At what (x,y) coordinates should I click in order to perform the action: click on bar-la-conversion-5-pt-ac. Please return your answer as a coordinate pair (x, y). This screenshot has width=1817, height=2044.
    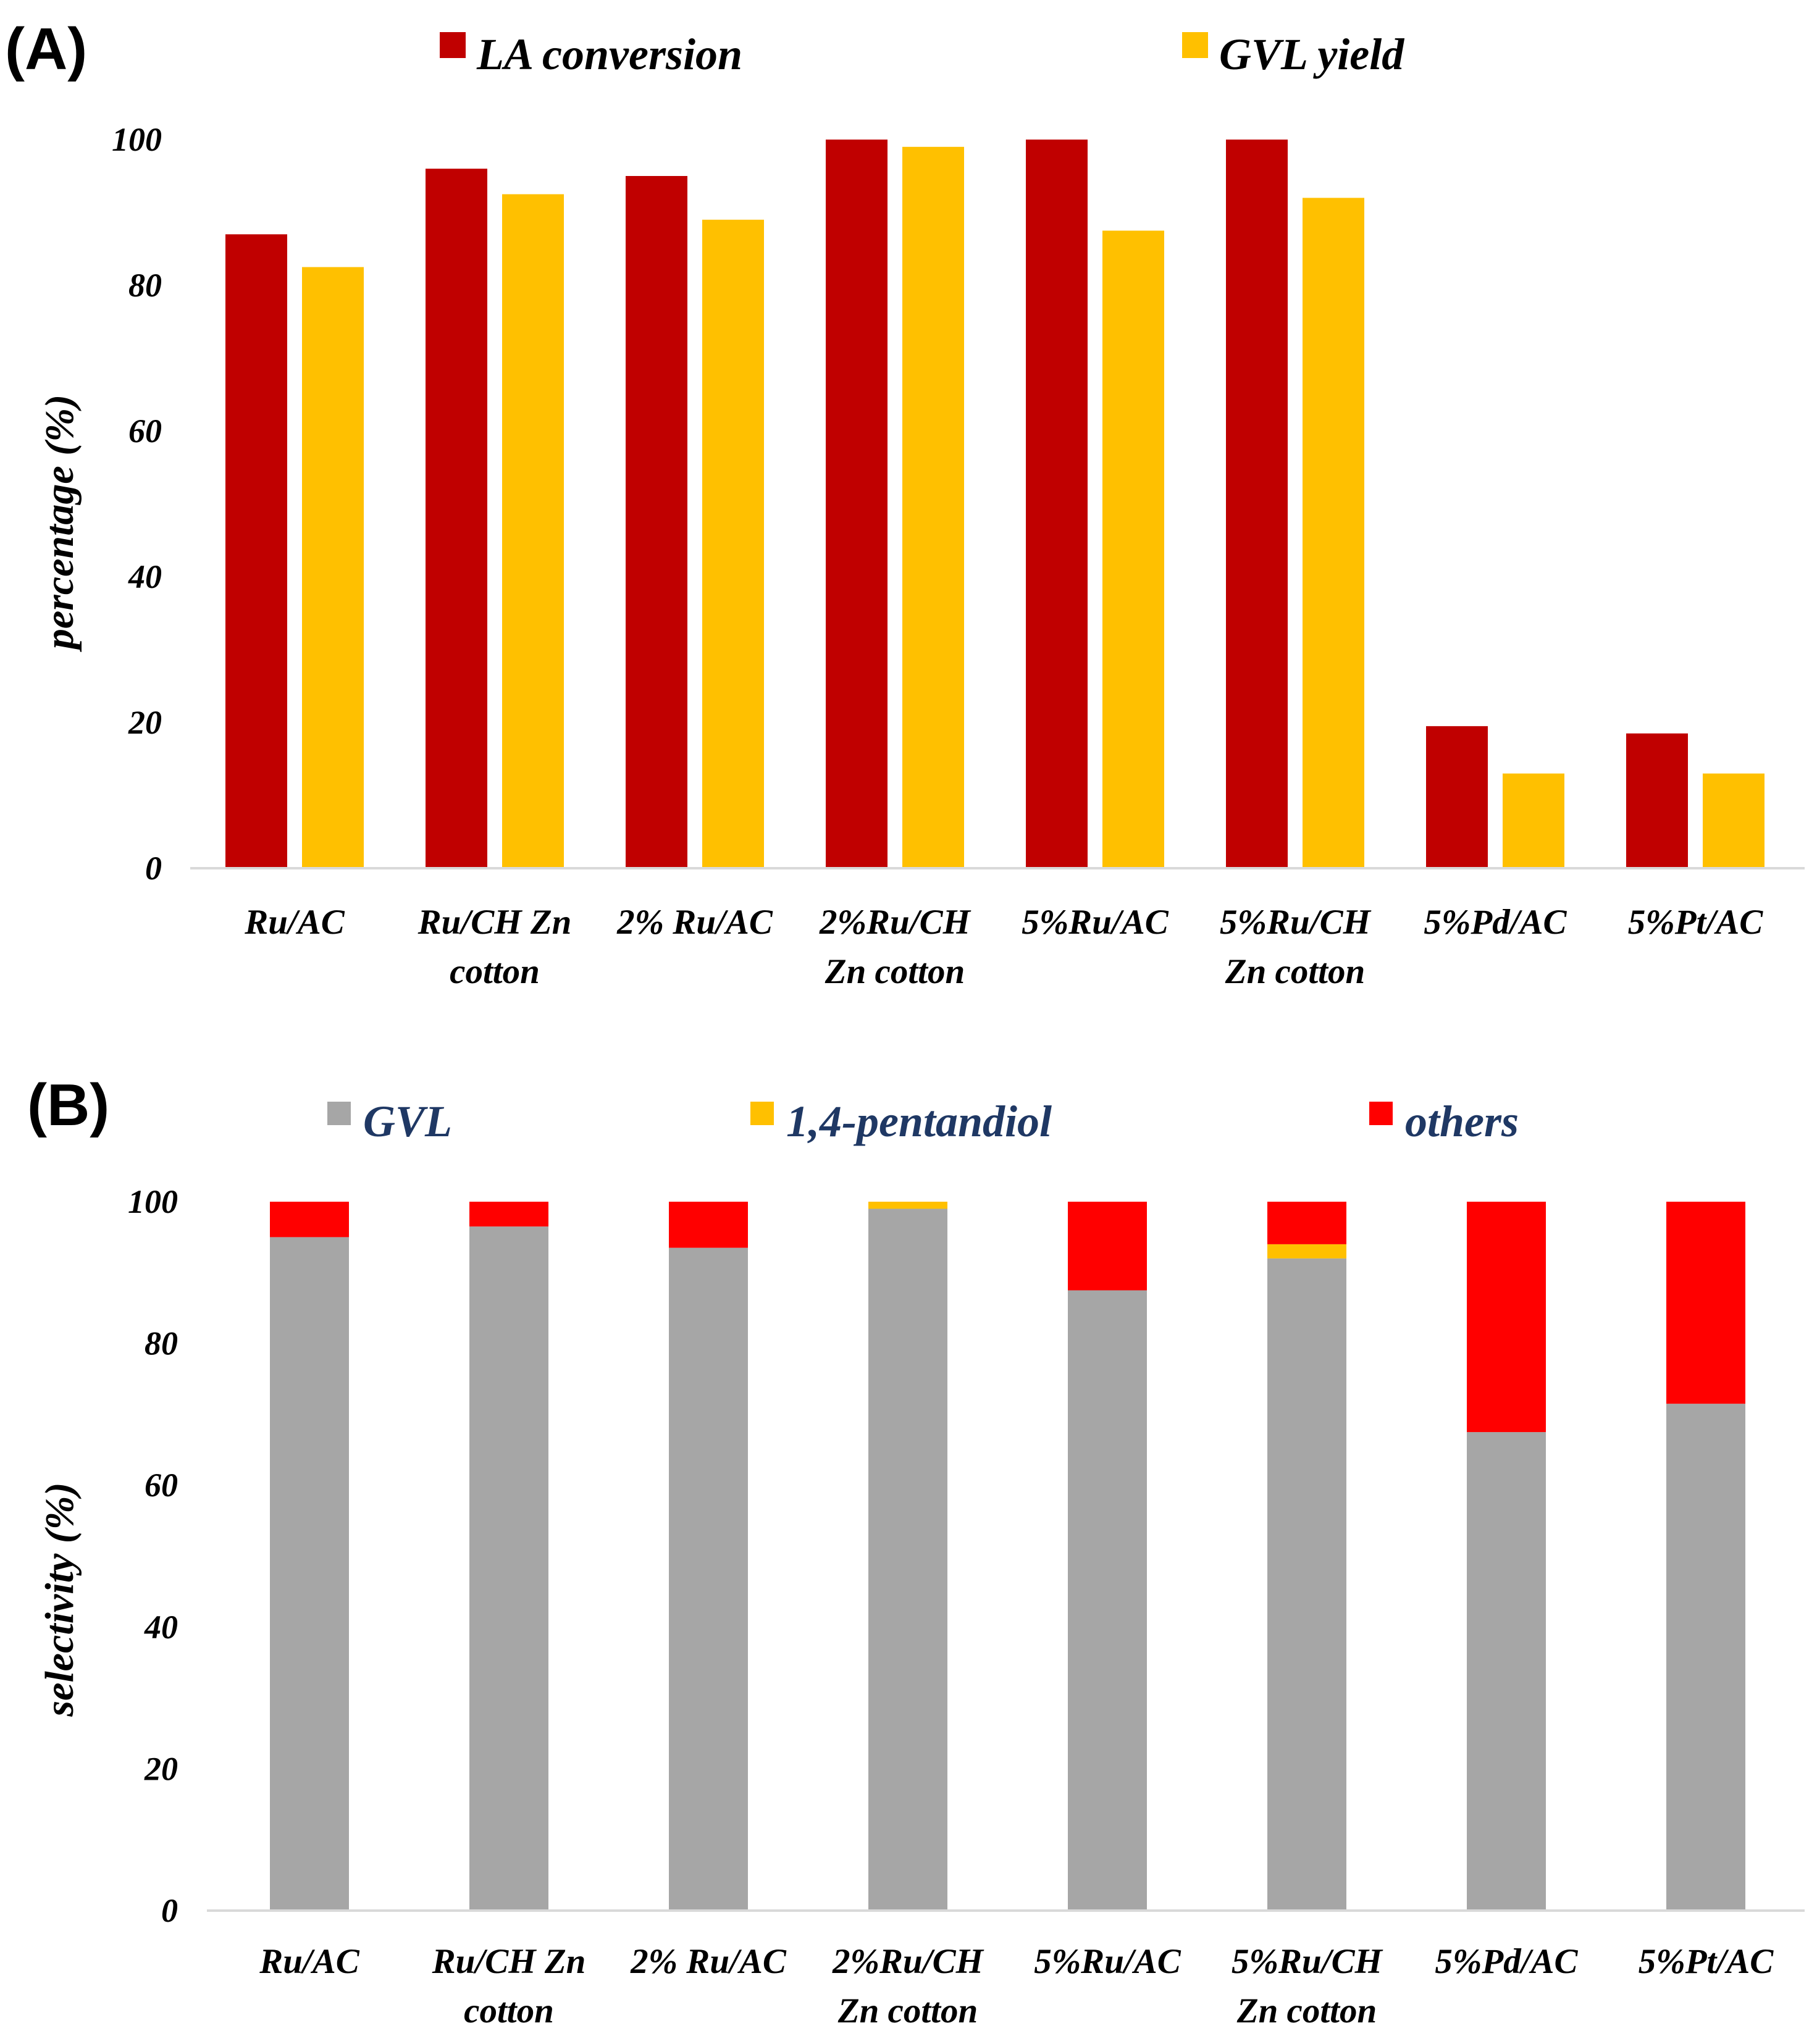
    Looking at the image, I should click on (1657, 800).